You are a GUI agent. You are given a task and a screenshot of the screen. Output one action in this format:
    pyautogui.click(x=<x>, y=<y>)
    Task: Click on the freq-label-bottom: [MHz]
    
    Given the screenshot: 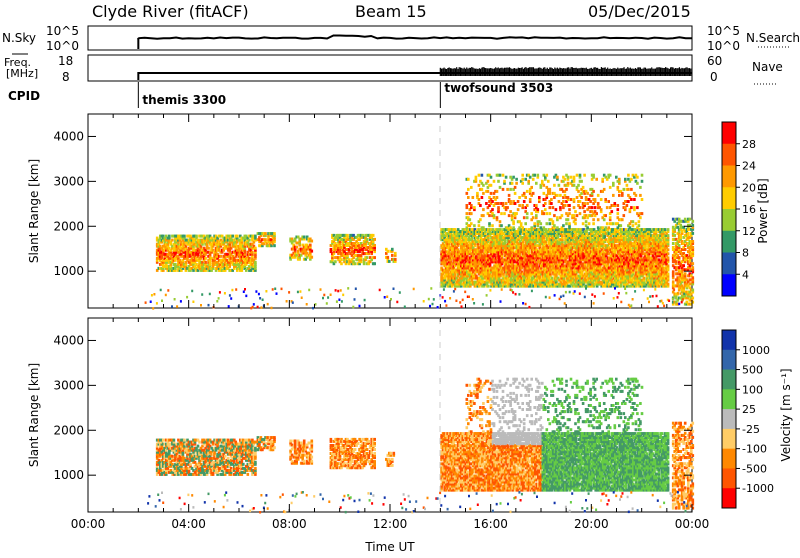 What is the action you would take?
    pyautogui.click(x=22, y=73)
    